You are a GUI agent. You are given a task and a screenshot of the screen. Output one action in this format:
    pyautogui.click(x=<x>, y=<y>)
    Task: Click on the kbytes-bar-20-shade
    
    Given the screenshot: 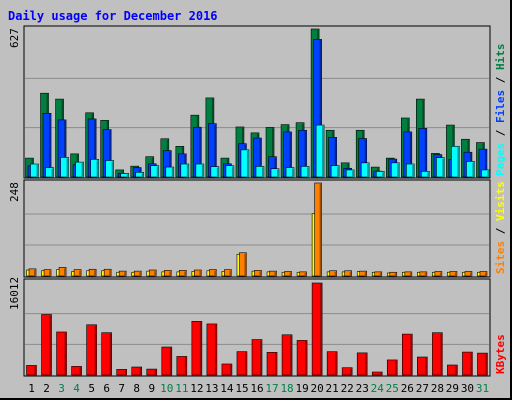 What is the action you would take?
    pyautogui.click(x=321, y=329)
    